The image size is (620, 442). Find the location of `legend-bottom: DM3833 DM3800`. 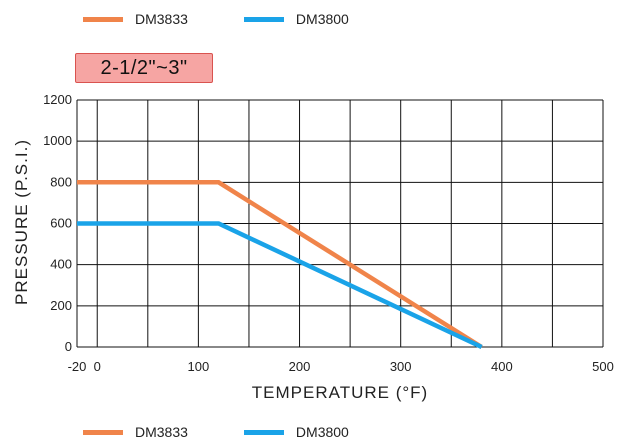

legend-bottom: DM3833 DM3800 is located at coordinates (244, 432).